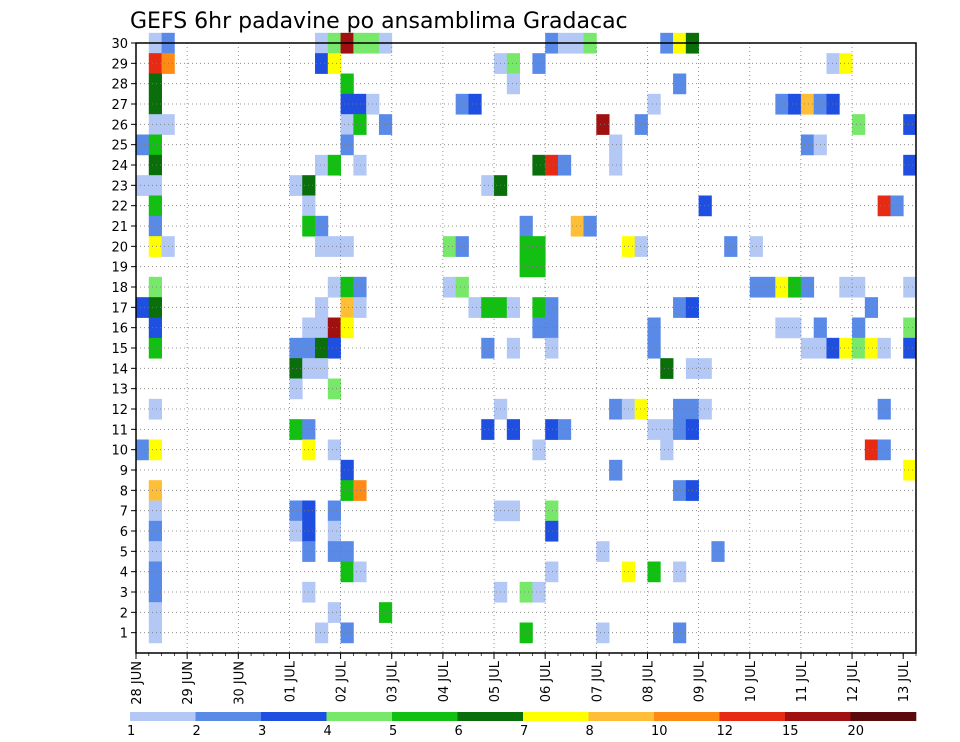 This screenshot has width=960, height=742. I want to click on y-tick-label: 9, so click(124, 471).